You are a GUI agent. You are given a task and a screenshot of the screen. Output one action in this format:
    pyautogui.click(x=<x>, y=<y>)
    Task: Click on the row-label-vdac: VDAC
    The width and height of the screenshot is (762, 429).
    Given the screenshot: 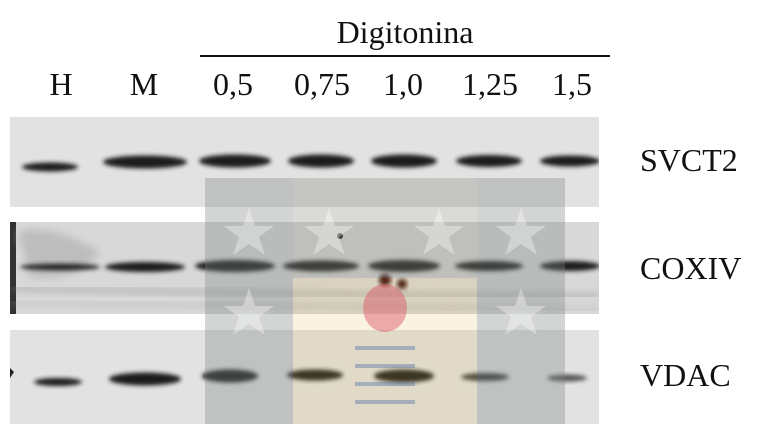 What is the action you would take?
    pyautogui.click(x=685, y=375)
    